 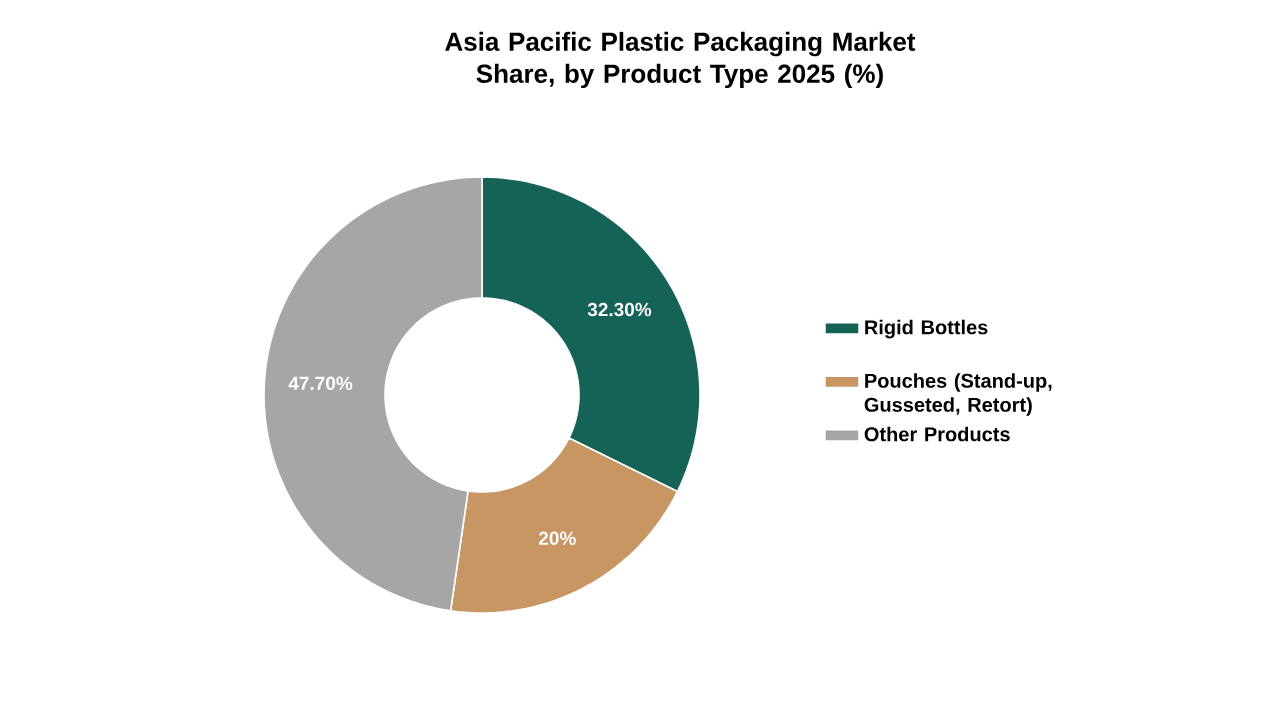 What do you see at coordinates (926, 329) in the screenshot?
I see `legend-label: Rigid Bottles` at bounding box center [926, 329].